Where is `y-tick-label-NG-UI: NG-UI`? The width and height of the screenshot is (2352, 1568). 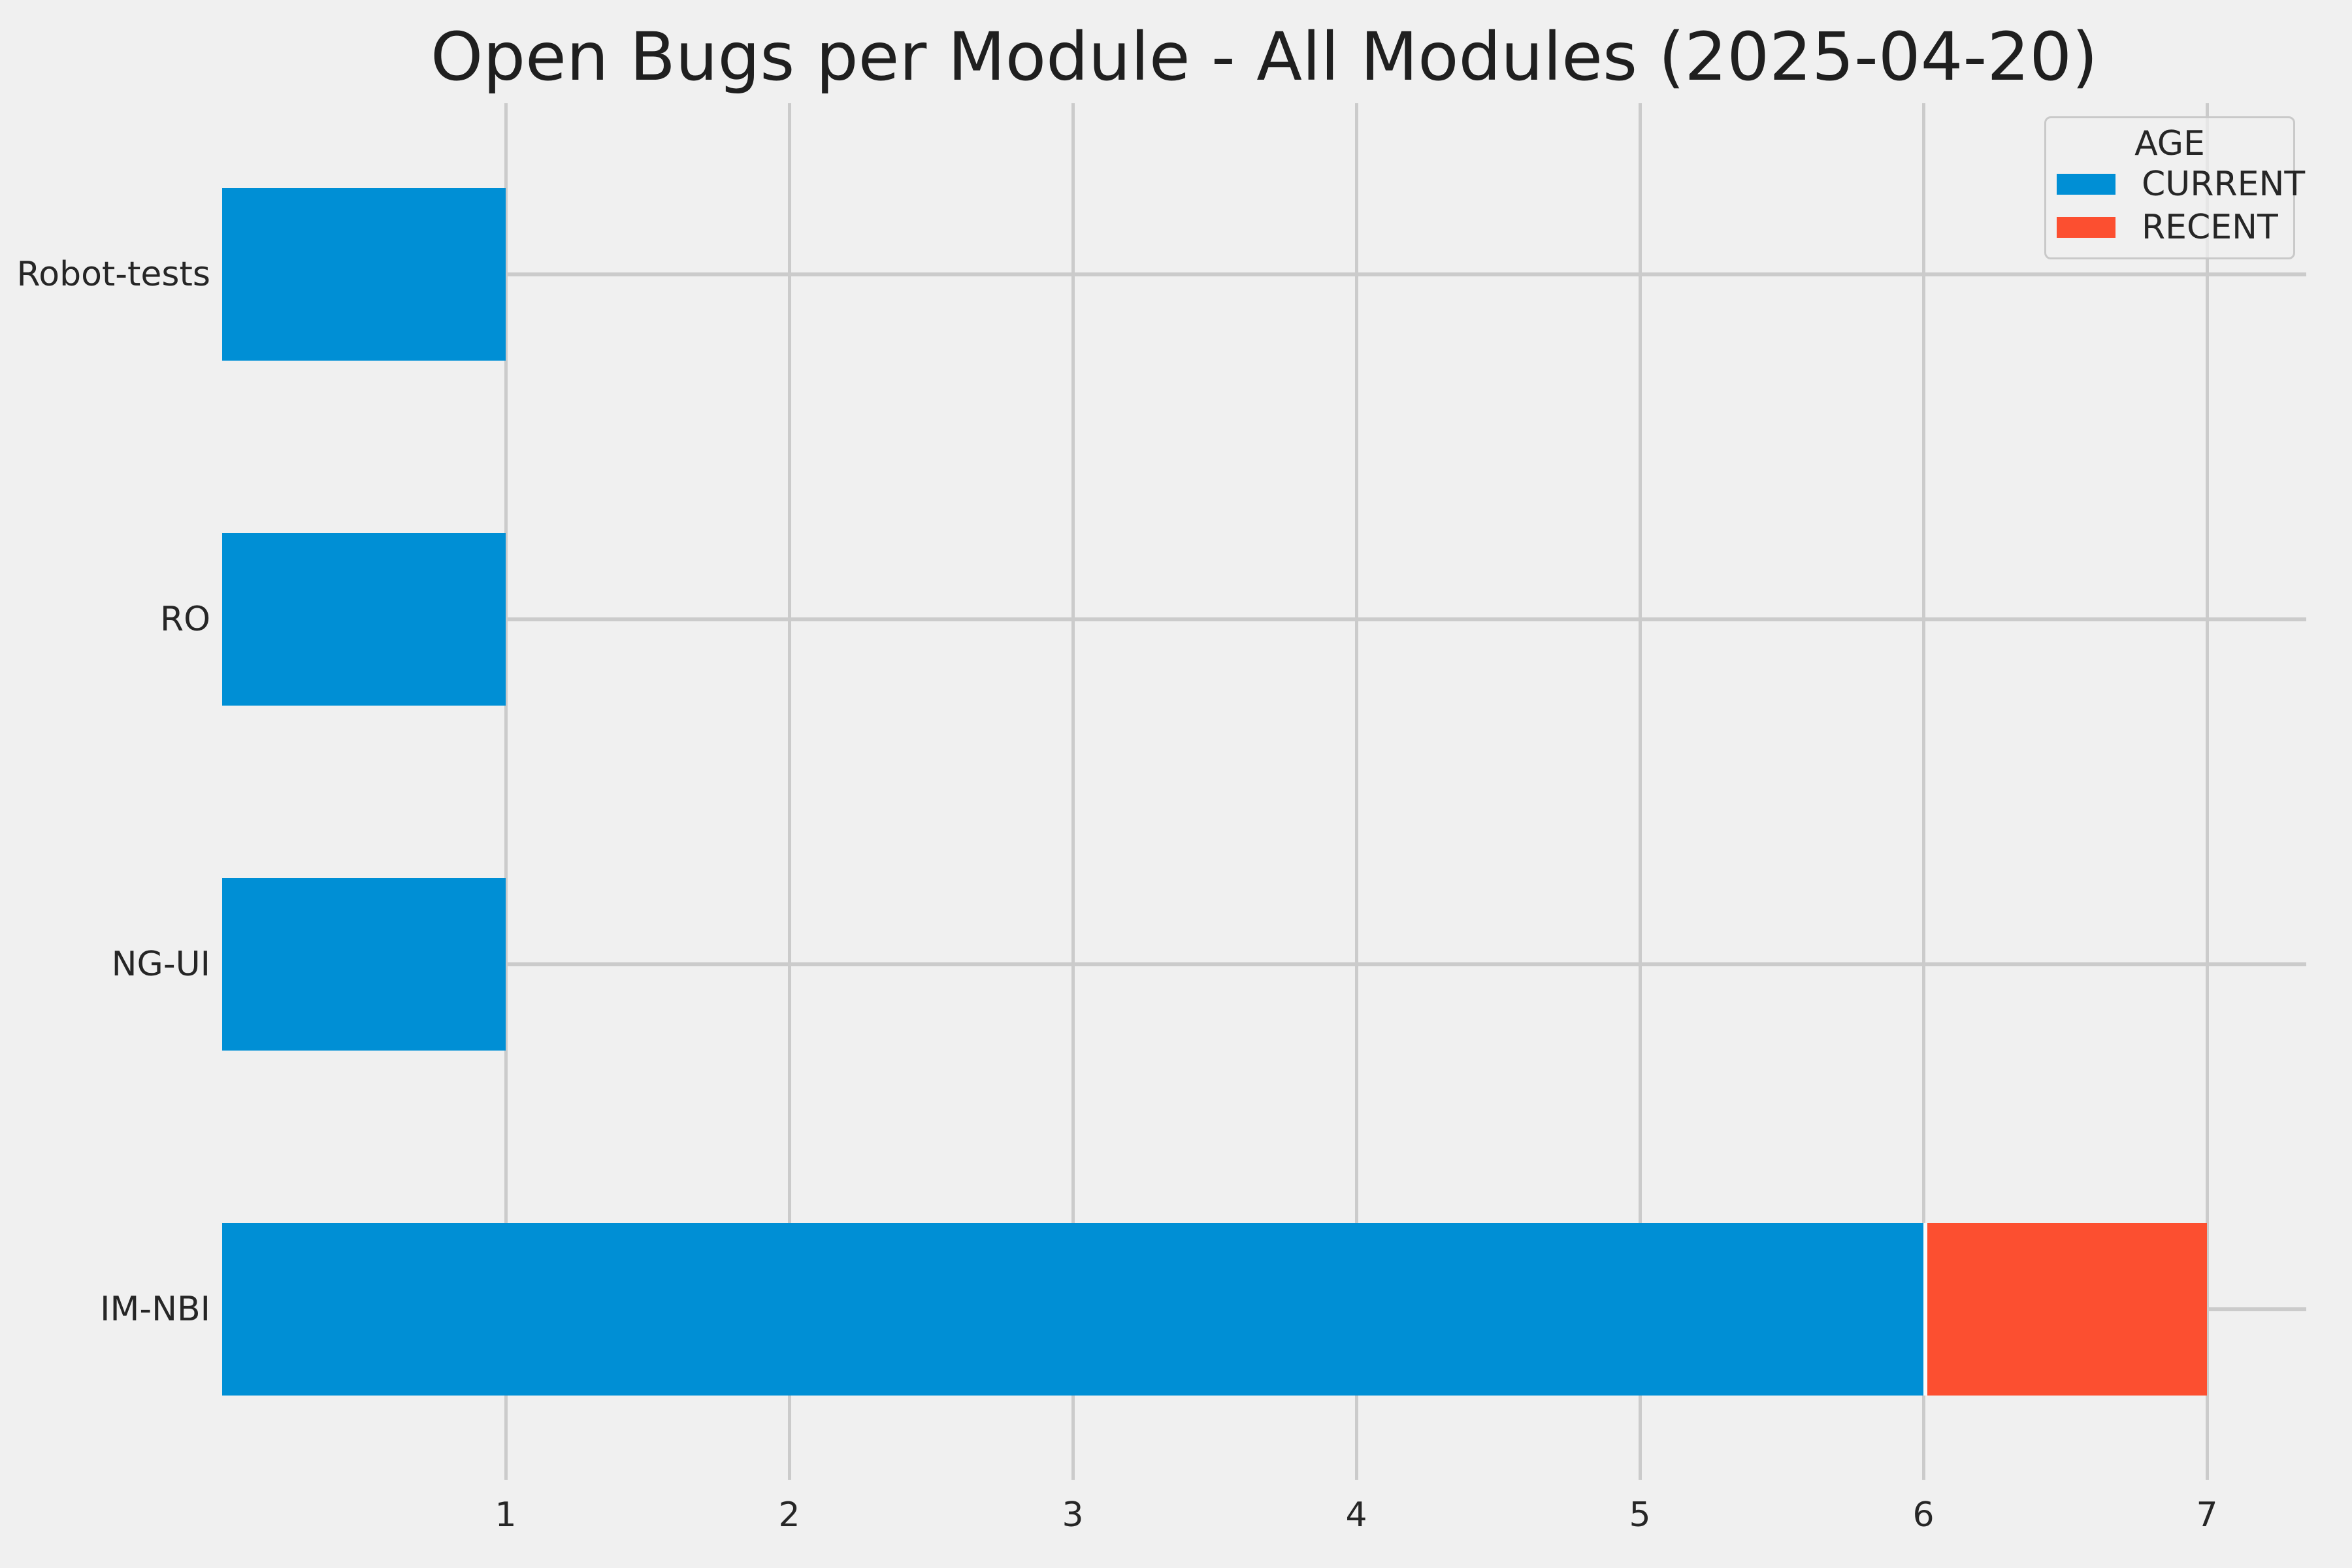 y-tick-label-NG-UI: NG-UI is located at coordinates (160, 964).